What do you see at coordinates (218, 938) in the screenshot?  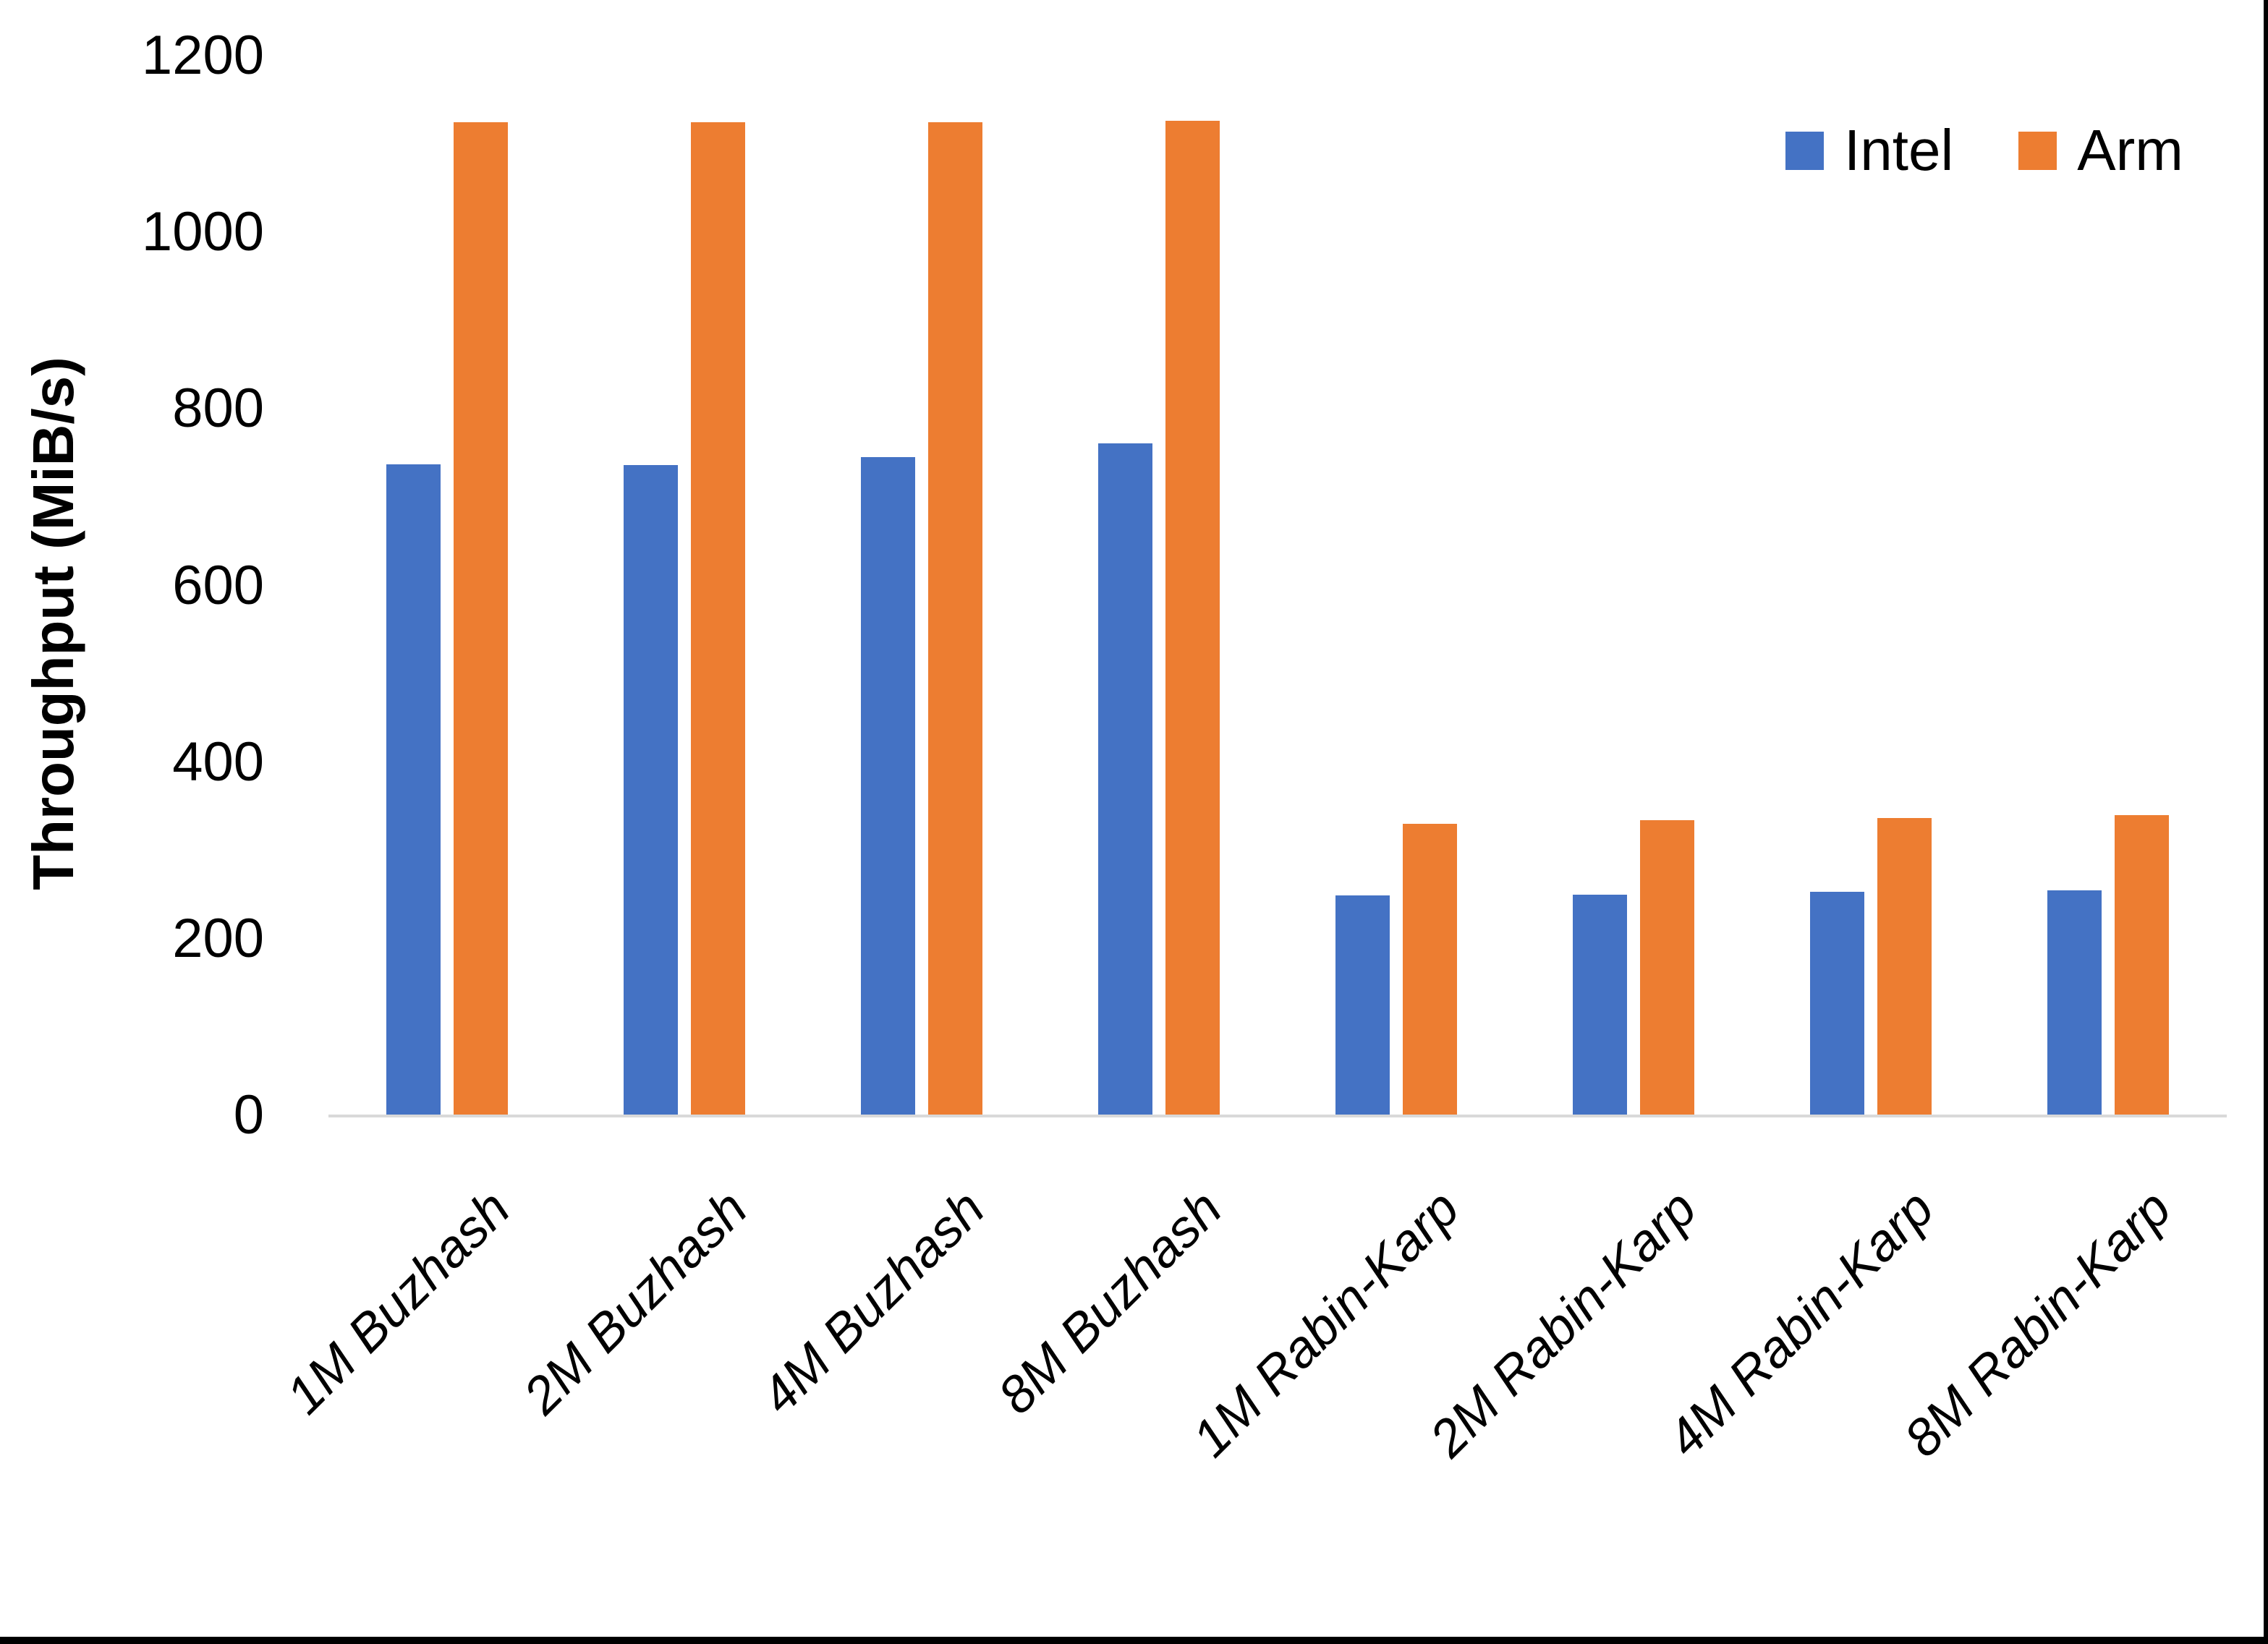 I see `y-axis-tick-label: 200` at bounding box center [218, 938].